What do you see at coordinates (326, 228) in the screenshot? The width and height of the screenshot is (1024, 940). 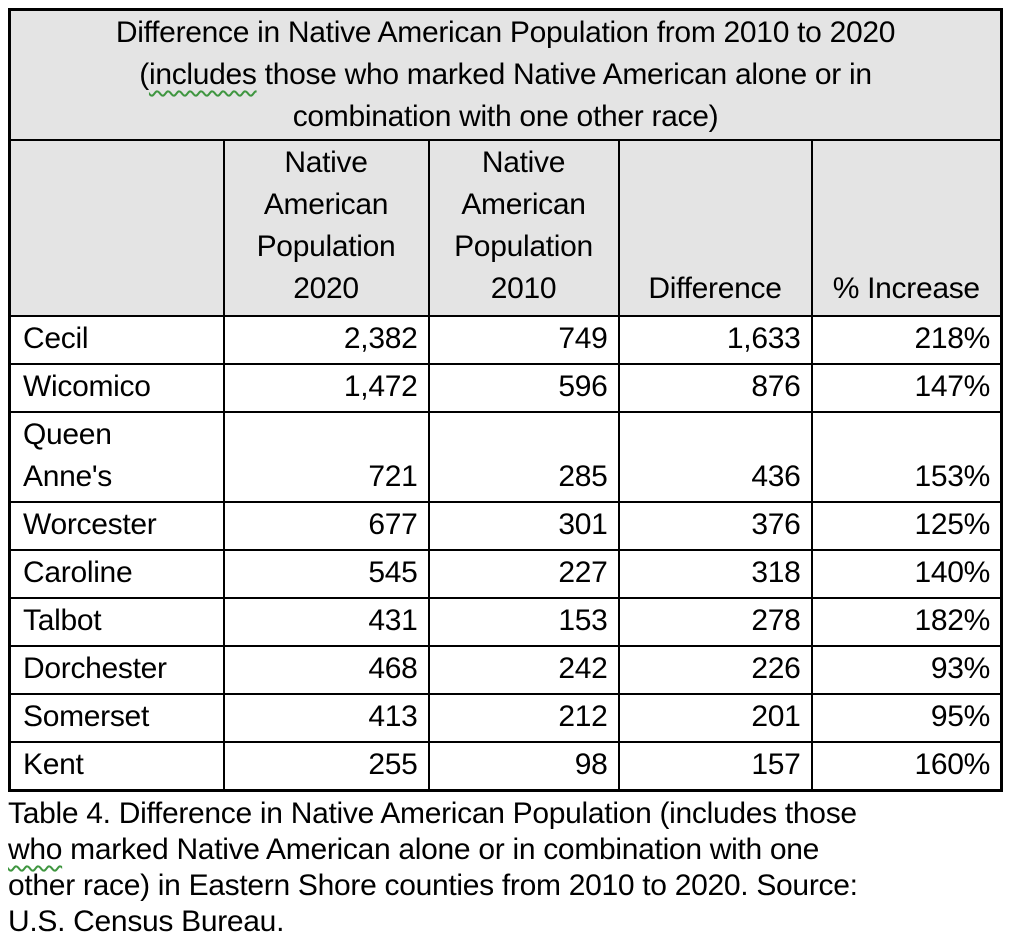 I see `header-population-2020: Native American Population 2020` at bounding box center [326, 228].